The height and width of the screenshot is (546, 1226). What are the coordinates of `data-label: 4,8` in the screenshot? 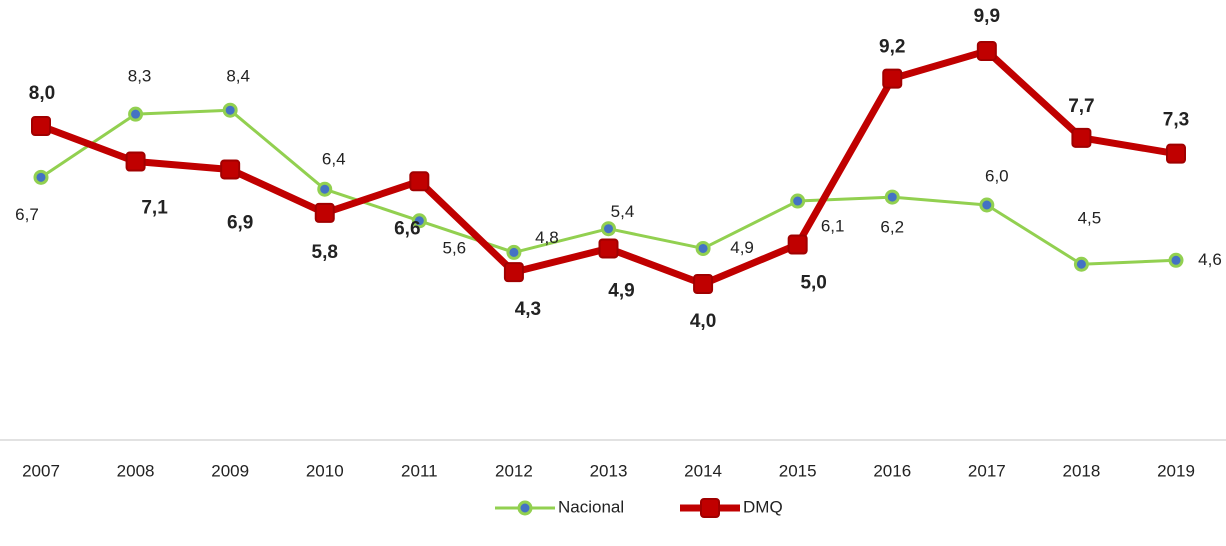 It's located at (547, 237).